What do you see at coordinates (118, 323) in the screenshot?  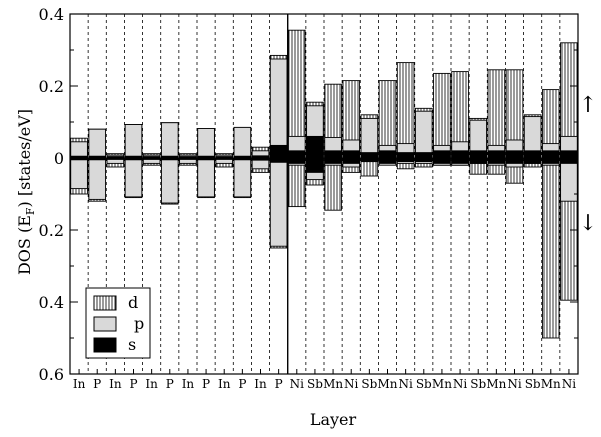 I see `legend: d p s` at bounding box center [118, 323].